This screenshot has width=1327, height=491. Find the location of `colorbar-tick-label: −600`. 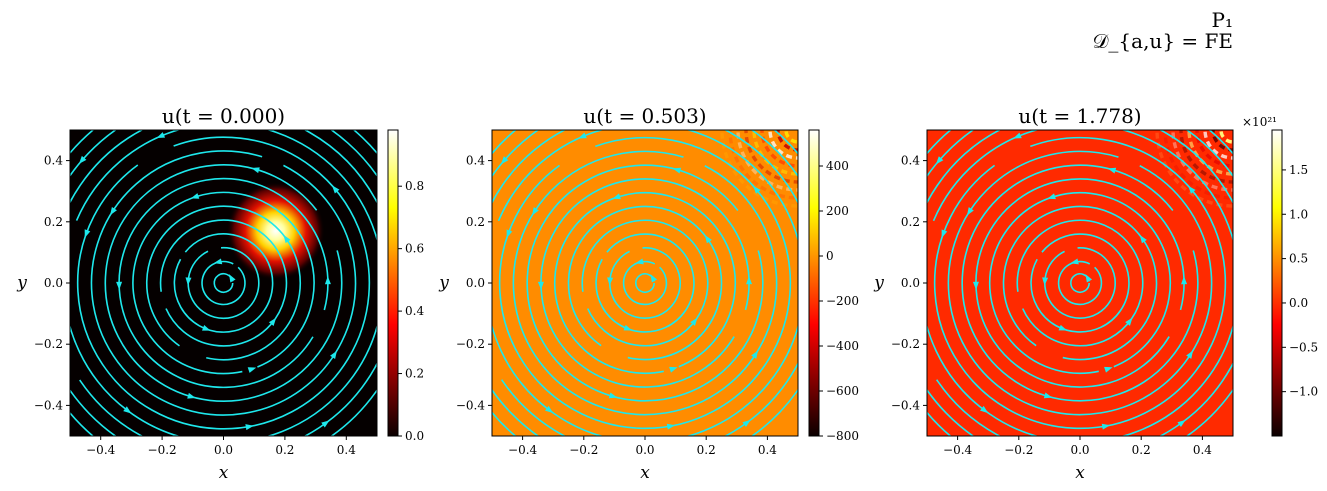

colorbar-tick-label: −600 is located at coordinates (842, 391).